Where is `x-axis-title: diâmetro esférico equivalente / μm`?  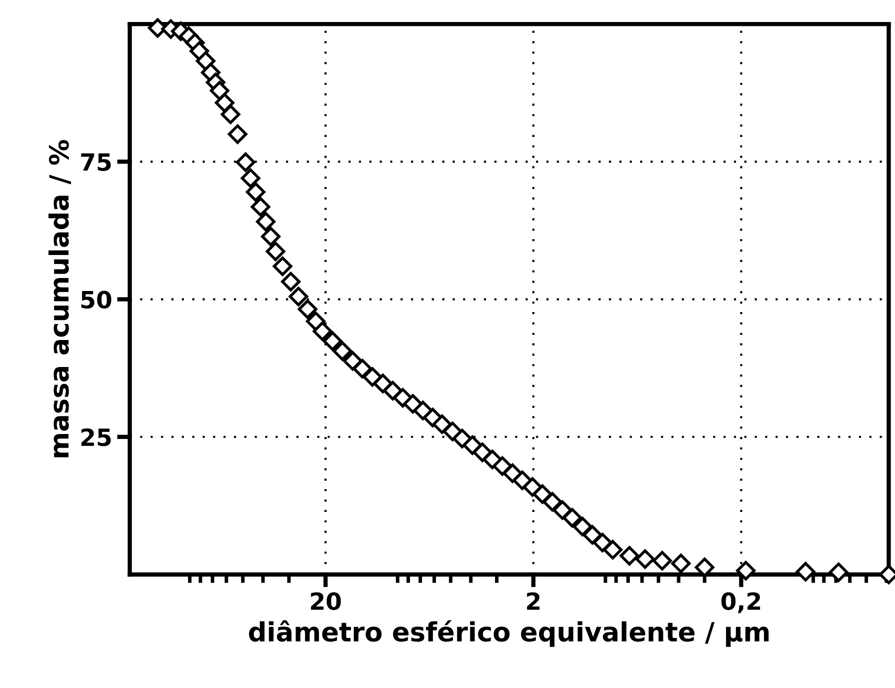 x-axis-title: diâmetro esférico equivalente / μm is located at coordinates (509, 633).